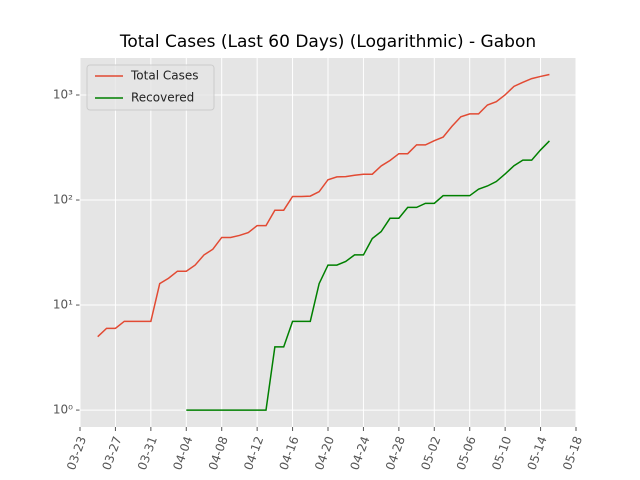 This screenshot has height=480, width=640. I want to click on x-tick-label: 04-04, so click(182, 453).